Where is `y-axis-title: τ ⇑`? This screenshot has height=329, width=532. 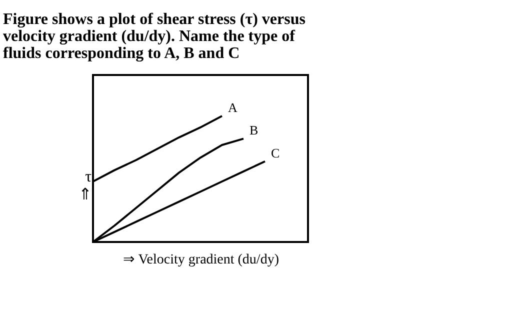
y-axis-title: τ ⇑ is located at coordinates (85, 186).